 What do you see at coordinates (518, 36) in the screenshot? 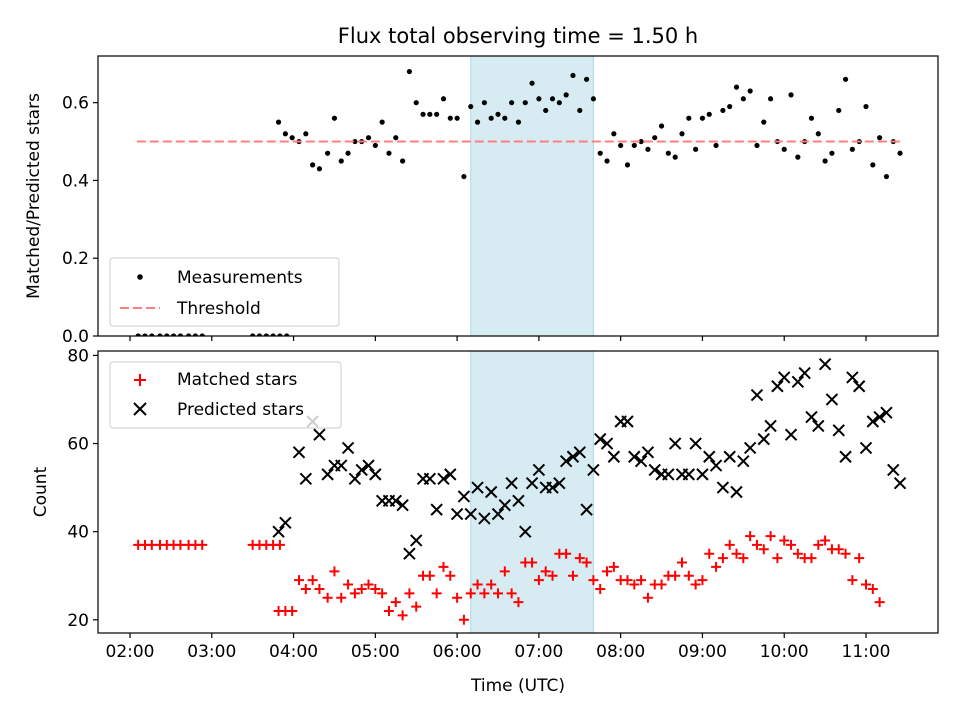
I see `chart-title: Flux total observing time = 1.50 h` at bounding box center [518, 36].